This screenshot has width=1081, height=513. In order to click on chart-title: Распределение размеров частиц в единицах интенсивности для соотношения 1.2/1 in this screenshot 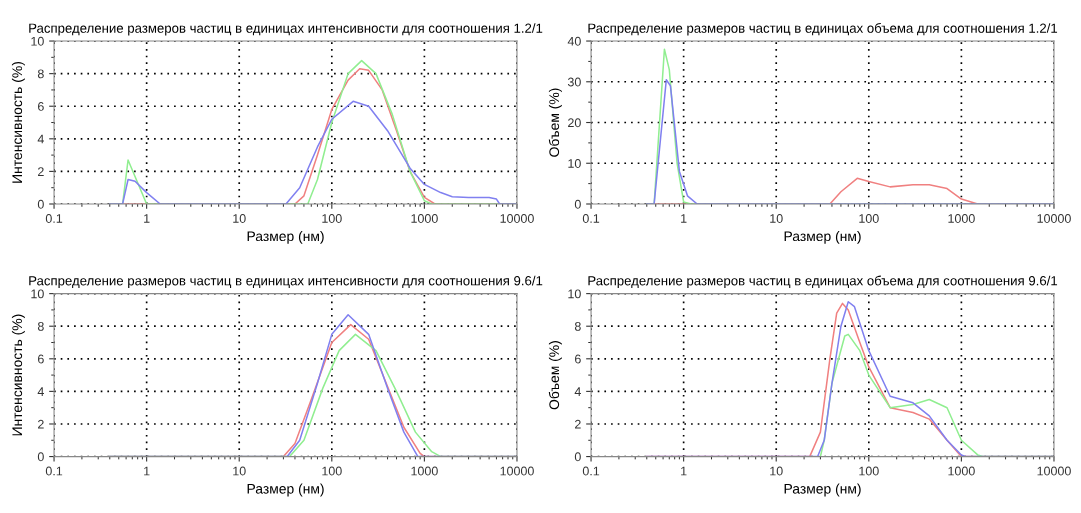, I will do `click(286, 29)`.